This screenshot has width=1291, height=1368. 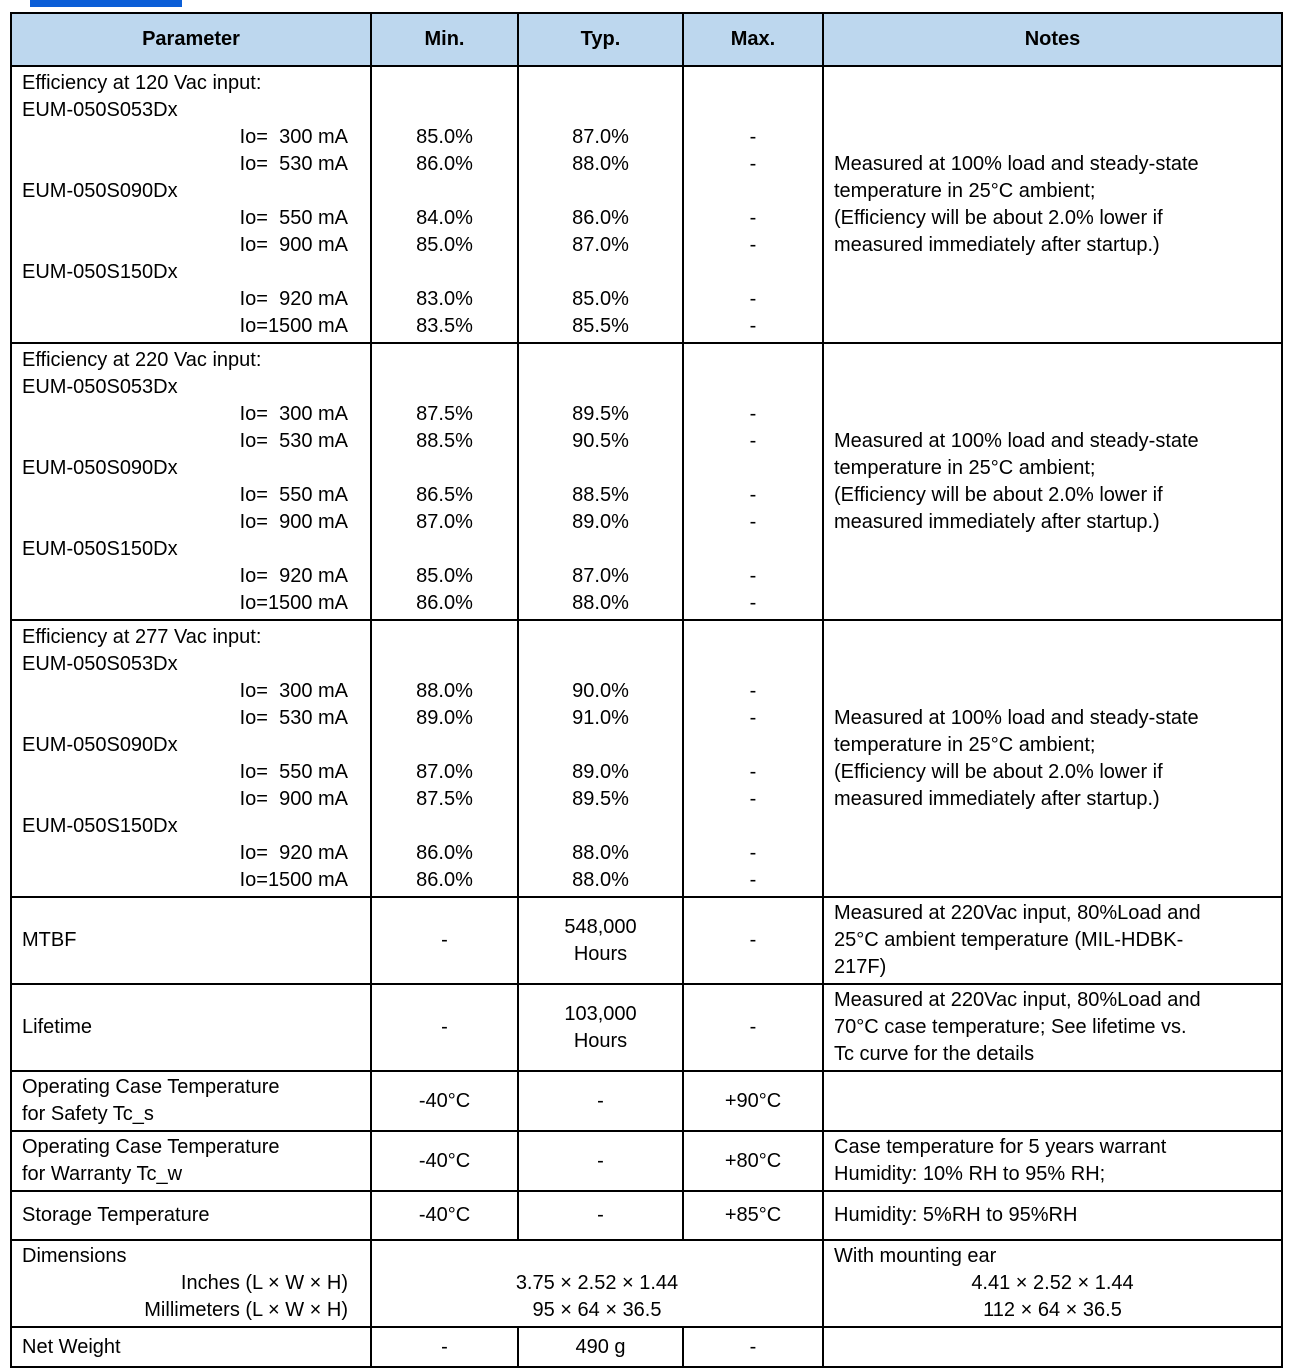 I want to click on min-cell: -, so click(x=444, y=1027).